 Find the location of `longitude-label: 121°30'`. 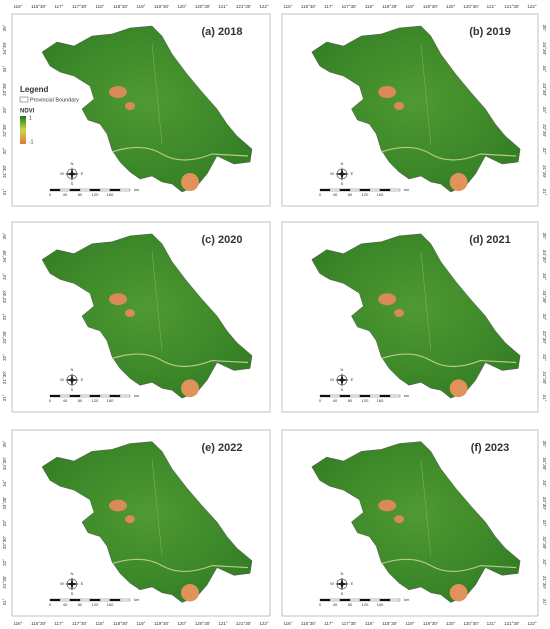

longitude-label: 121°30' is located at coordinates (243, 6).